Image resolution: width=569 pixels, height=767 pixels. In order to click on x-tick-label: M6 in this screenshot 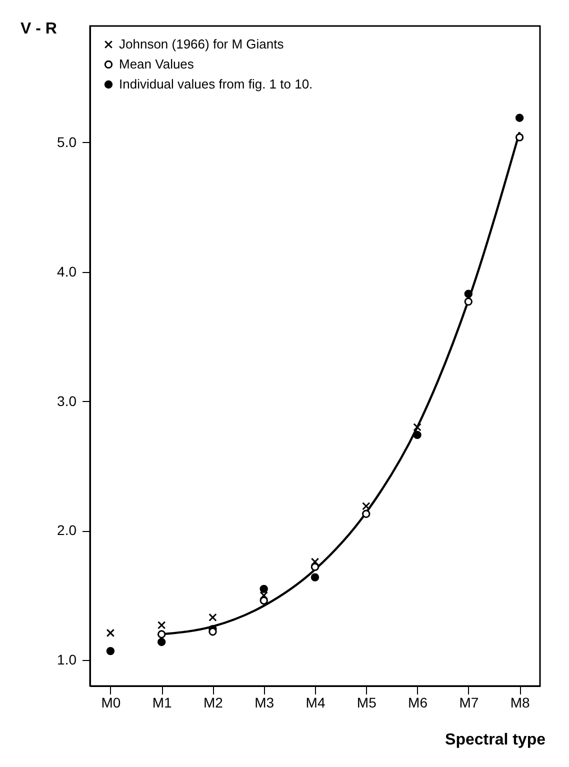, I will do `click(418, 702)`.